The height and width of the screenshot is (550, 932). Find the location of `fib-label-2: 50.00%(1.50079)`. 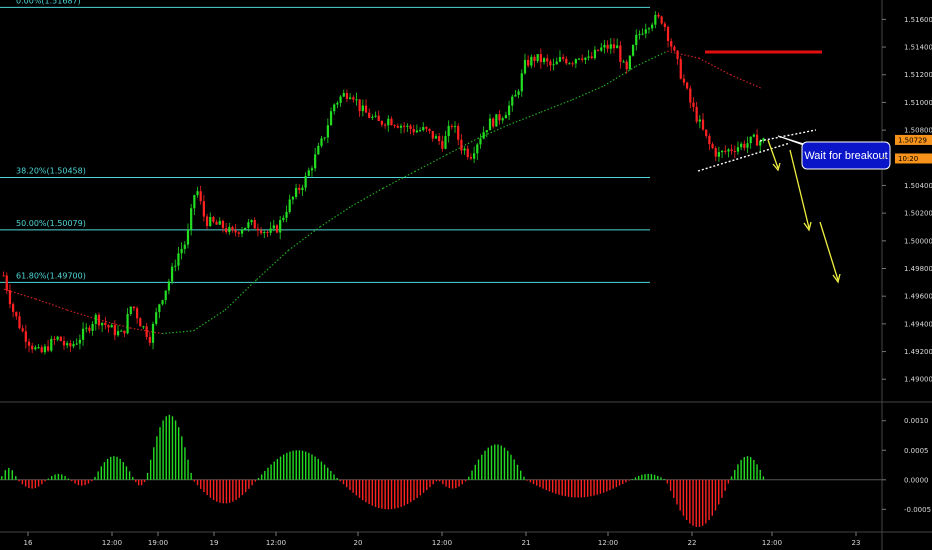

fib-label-2: 50.00%(1.50079) is located at coordinates (51, 223).